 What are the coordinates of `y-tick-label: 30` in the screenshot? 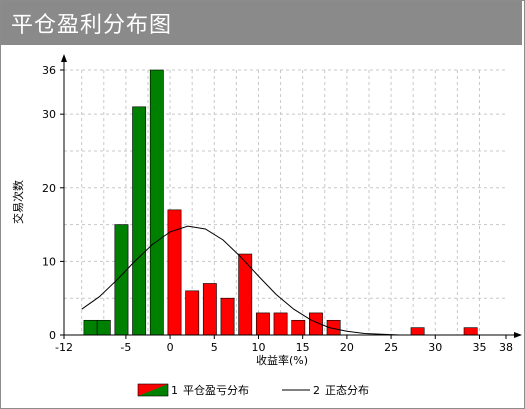 It's located at (49, 114).